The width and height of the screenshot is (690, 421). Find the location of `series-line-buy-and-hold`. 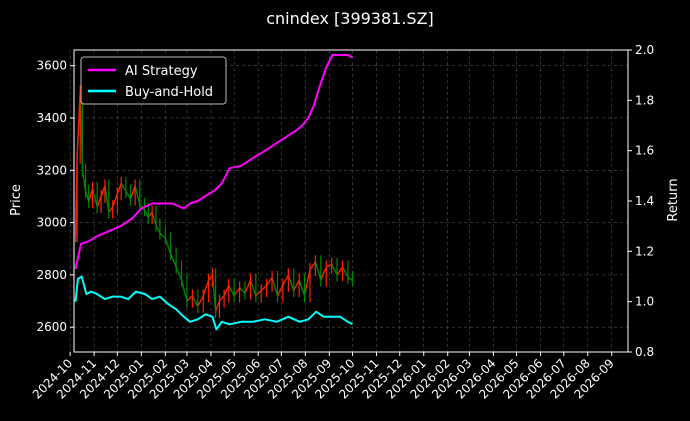

series-line-buy-and-hold is located at coordinates (213, 303).